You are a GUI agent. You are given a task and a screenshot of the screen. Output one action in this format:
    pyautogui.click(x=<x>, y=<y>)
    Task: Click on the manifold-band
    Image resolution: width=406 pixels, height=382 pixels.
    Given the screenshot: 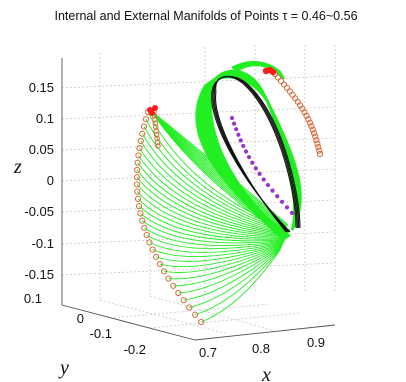 What is the action you would take?
    pyautogui.click(x=248, y=158)
    